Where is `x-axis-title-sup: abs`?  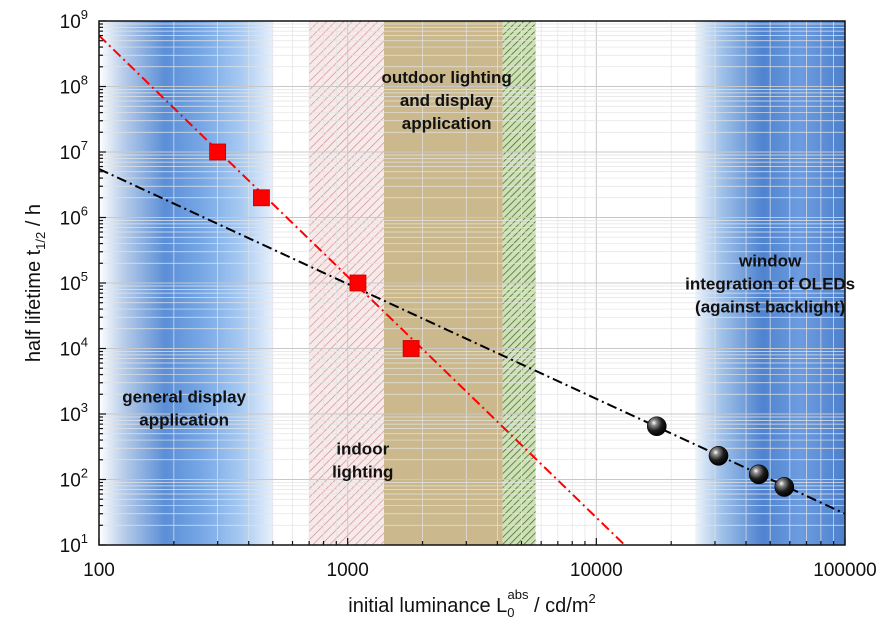
x-axis-title-sup: abs is located at coordinates (518, 594).